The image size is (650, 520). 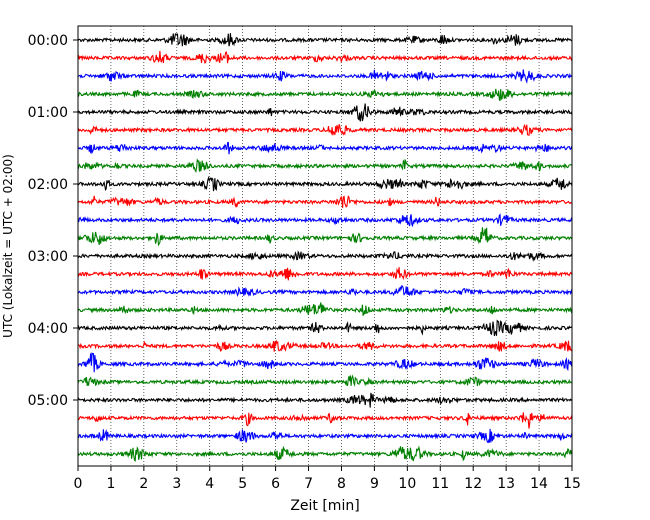 I want to click on x-tick-label: 12, so click(x=473, y=484).